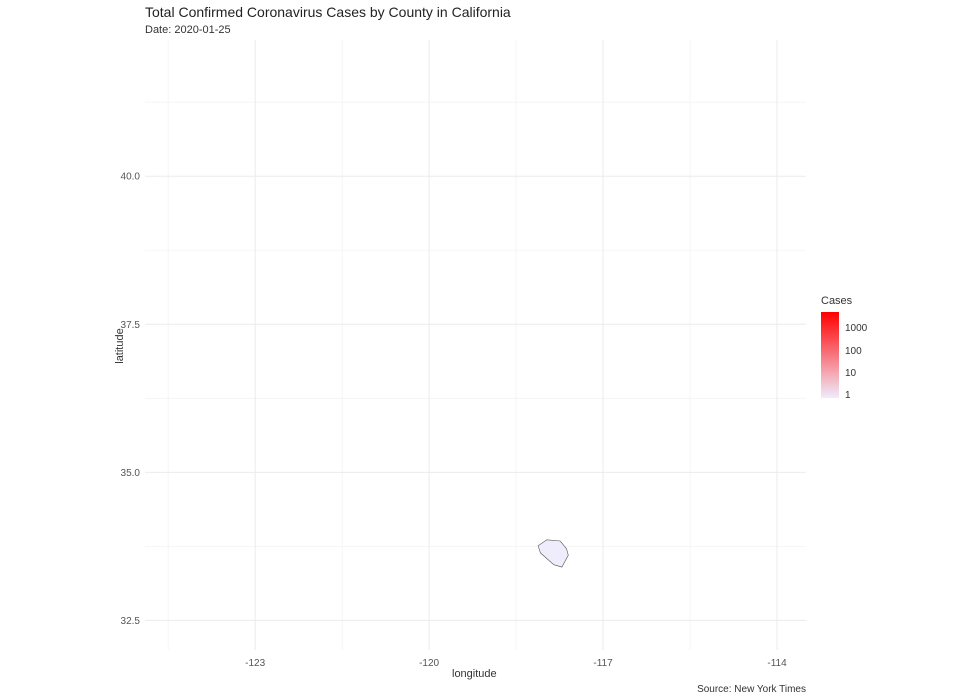 Image resolution: width=980 pixels, height=700 pixels. I want to click on chart-subtitle: Date: 2020-01-25, so click(188, 30).